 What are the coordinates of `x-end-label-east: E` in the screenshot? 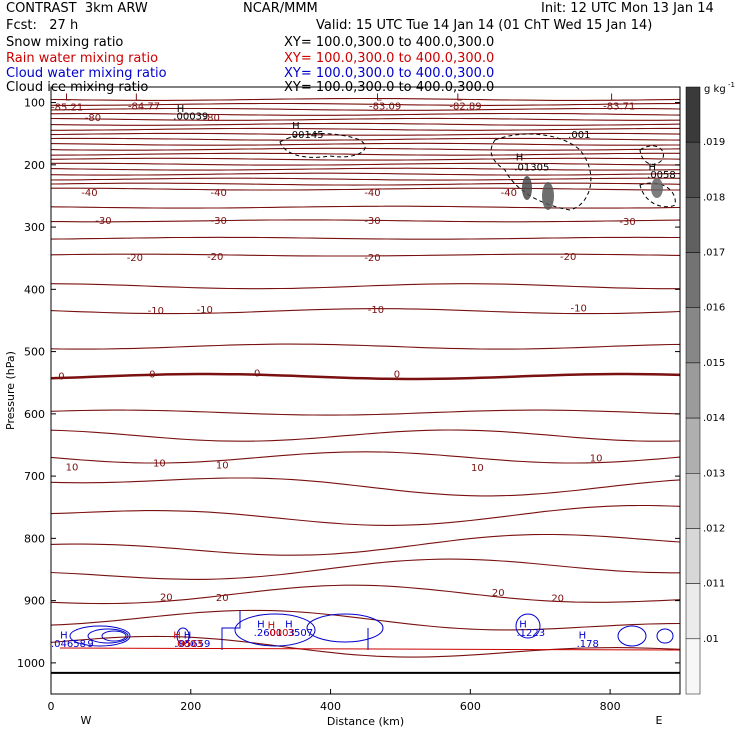 It's located at (659, 720).